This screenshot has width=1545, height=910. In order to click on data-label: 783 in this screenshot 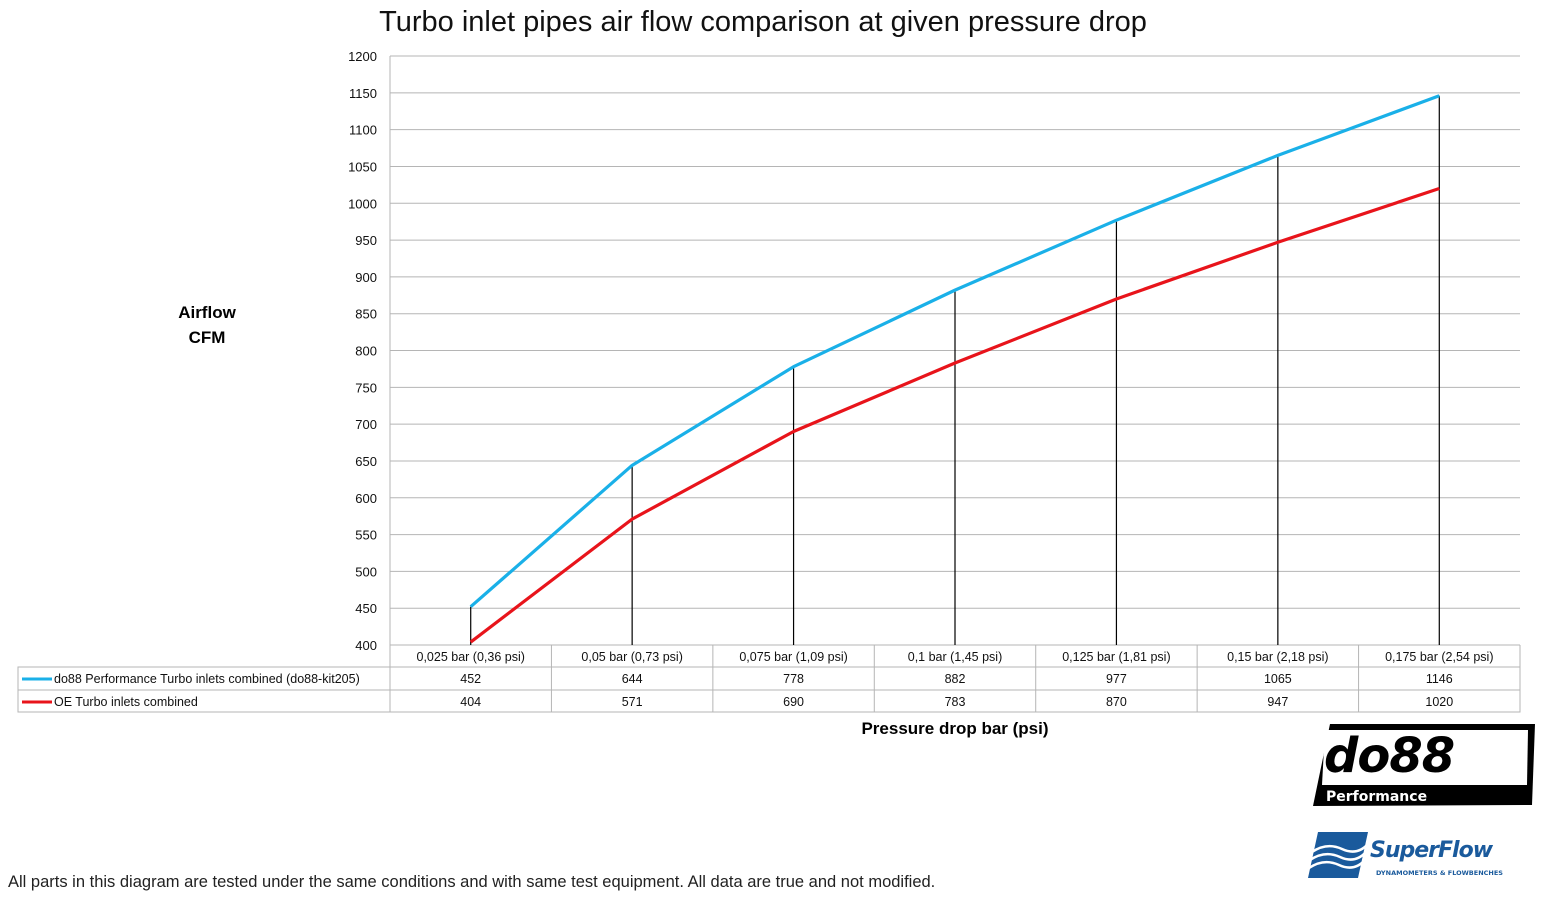, I will do `click(955, 702)`.